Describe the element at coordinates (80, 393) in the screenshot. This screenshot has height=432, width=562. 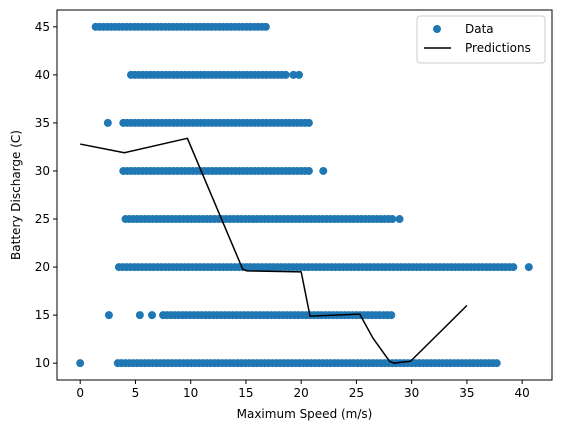
I see `x-tick-label: 0` at that location.